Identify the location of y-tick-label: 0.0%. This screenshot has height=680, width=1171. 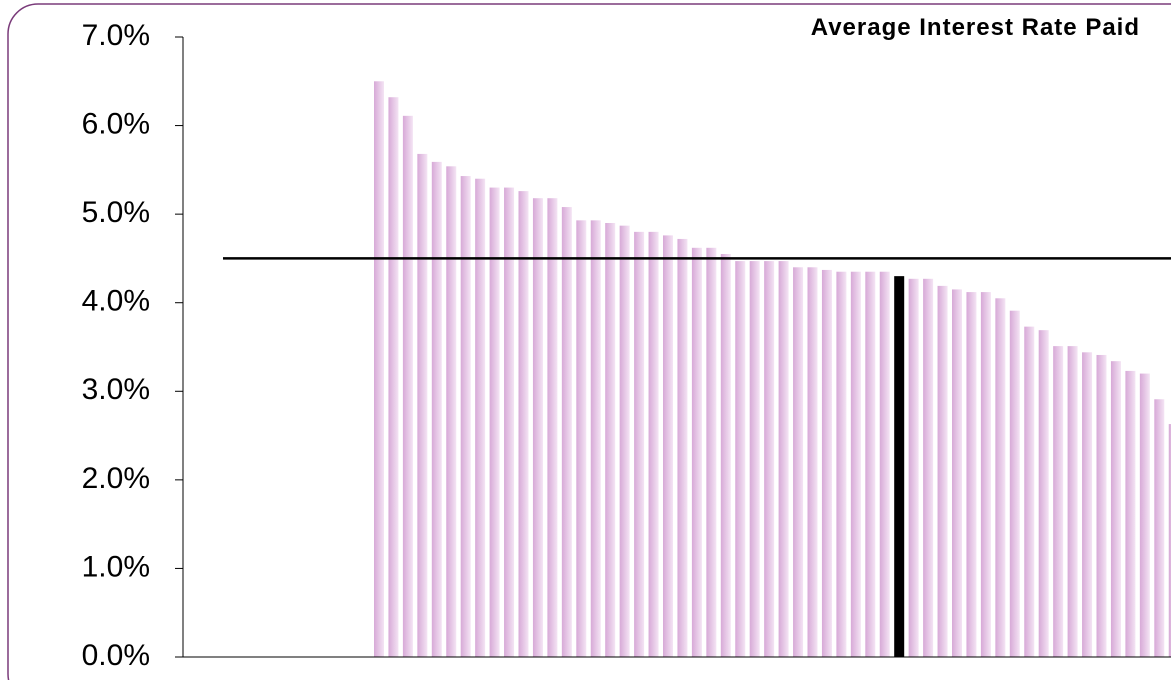
(116, 655).